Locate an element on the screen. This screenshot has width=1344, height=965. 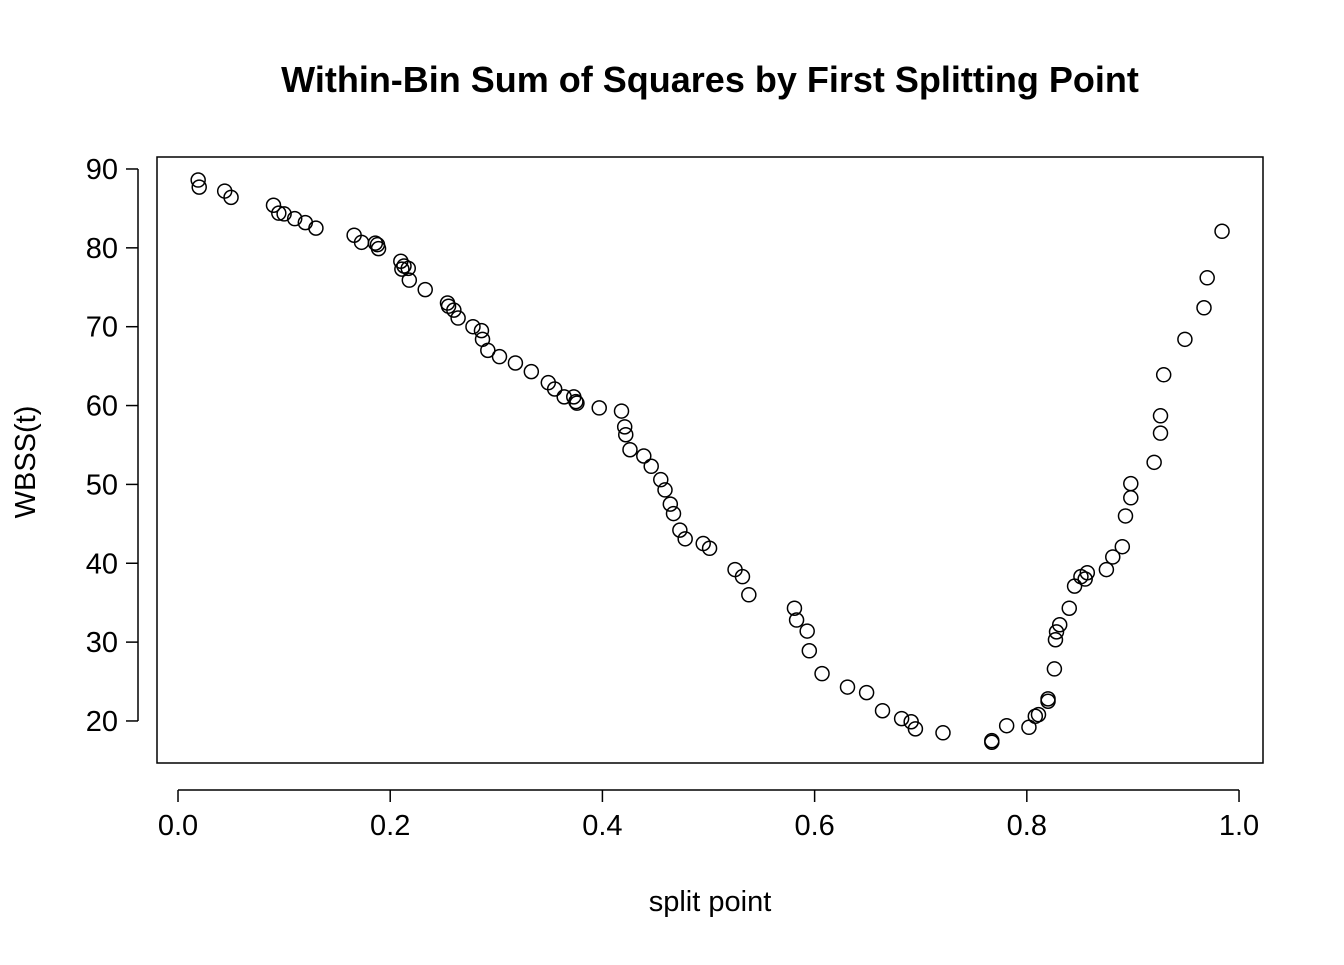
y-tick-label: 90 is located at coordinates (102, 170).